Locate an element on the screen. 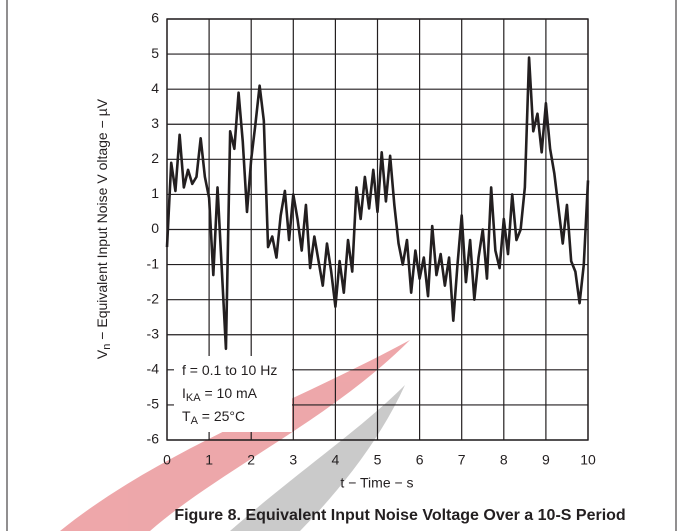 This screenshot has width=683, height=531. annotation: TA = 25°C is located at coordinates (213, 417).